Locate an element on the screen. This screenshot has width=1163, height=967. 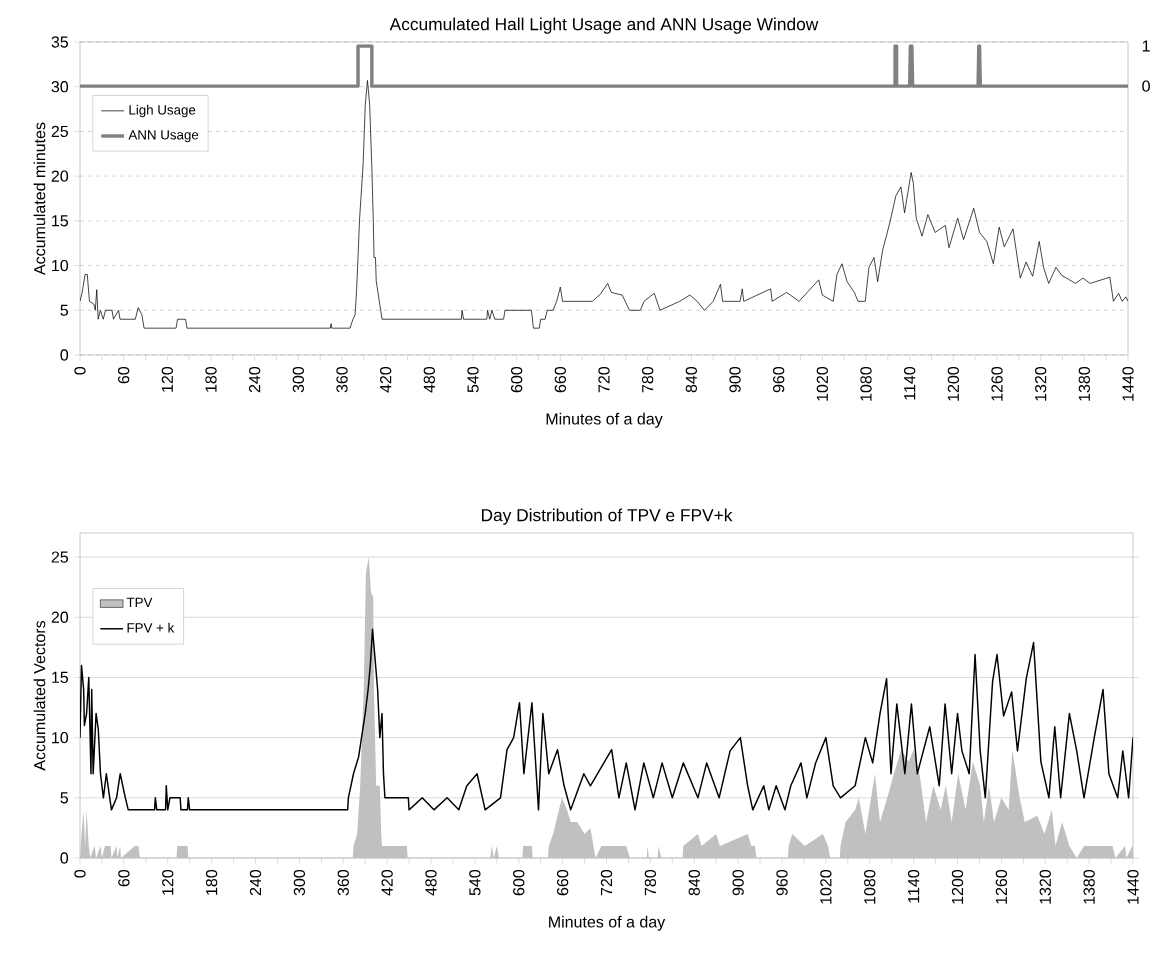
y-axis-title: Accumulated minutes is located at coordinates (39, 198).